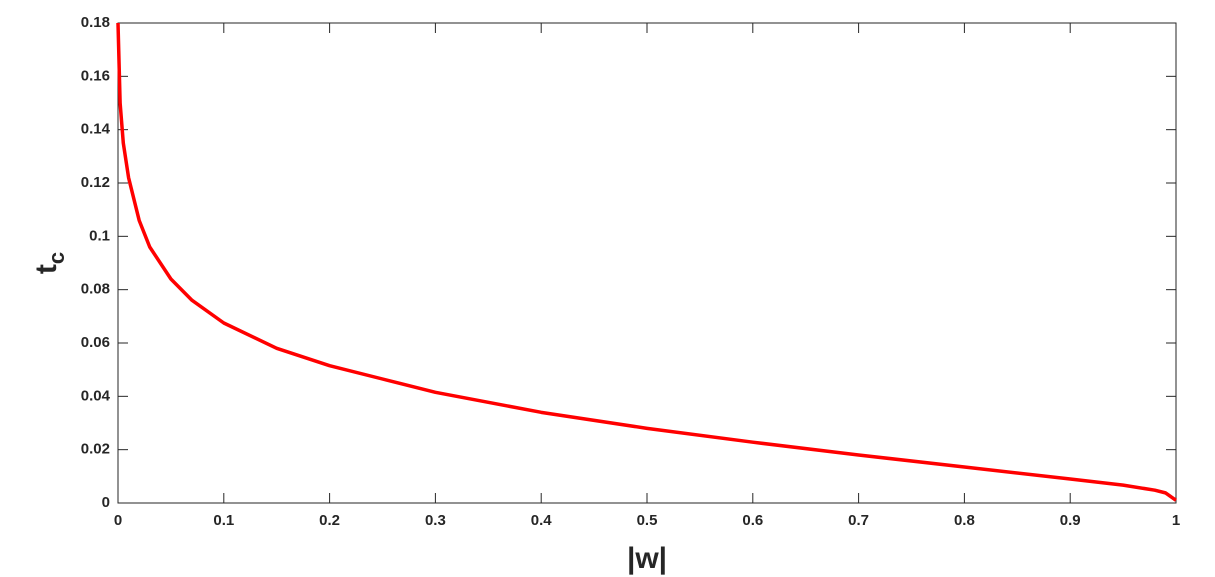  I want to click on y-axis-label: tc, so click(49, 263).